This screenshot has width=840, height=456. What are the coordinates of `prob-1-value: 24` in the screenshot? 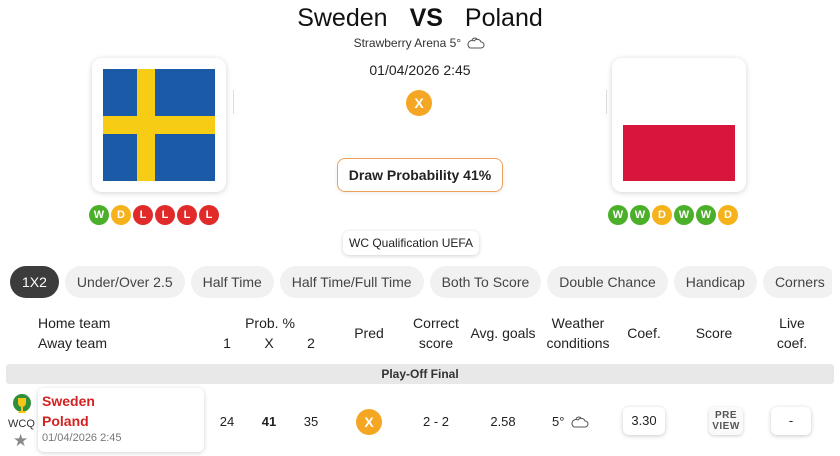 It's located at (227, 421).